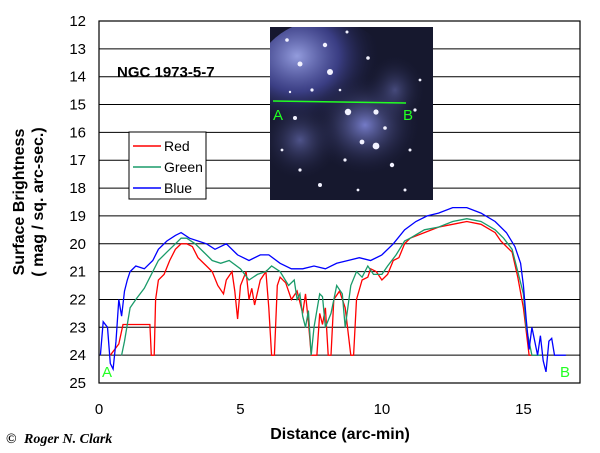 This screenshot has height=453, width=600. I want to click on y-tick-label: 16, so click(77, 132).